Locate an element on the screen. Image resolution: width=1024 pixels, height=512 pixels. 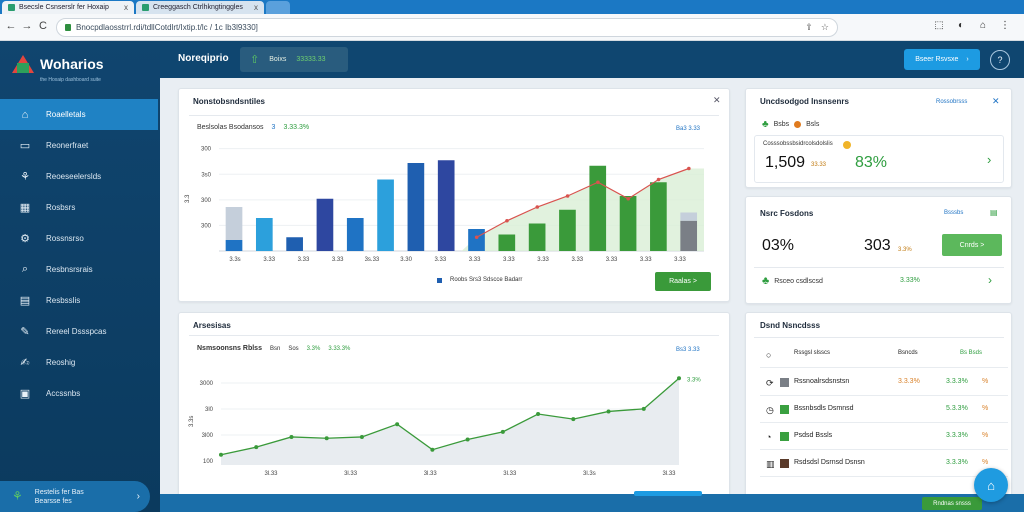
data-table-title: Dsnd Nsncdsss is located at coordinates (790, 325).